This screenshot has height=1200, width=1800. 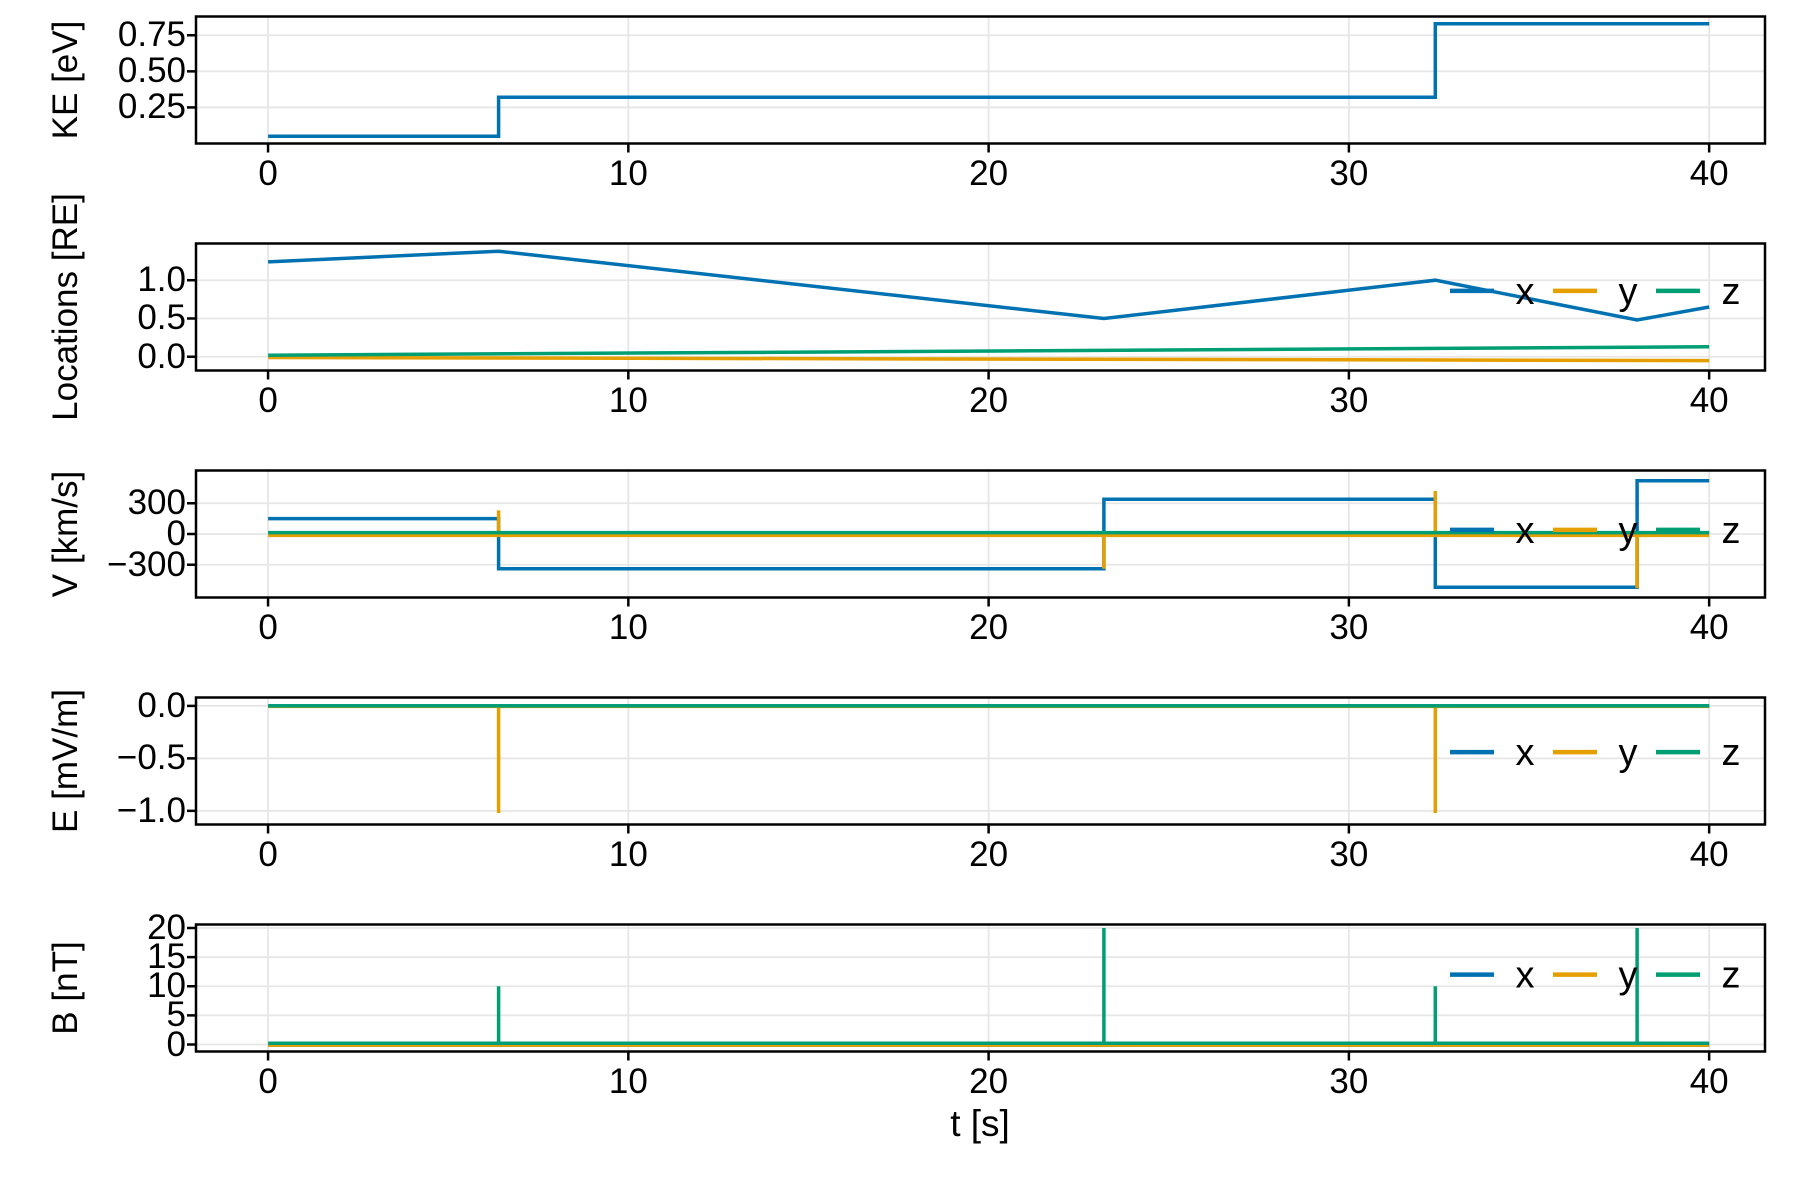 What do you see at coordinates (161, 280) in the screenshot?
I see `y-tick-label: 1.0` at bounding box center [161, 280].